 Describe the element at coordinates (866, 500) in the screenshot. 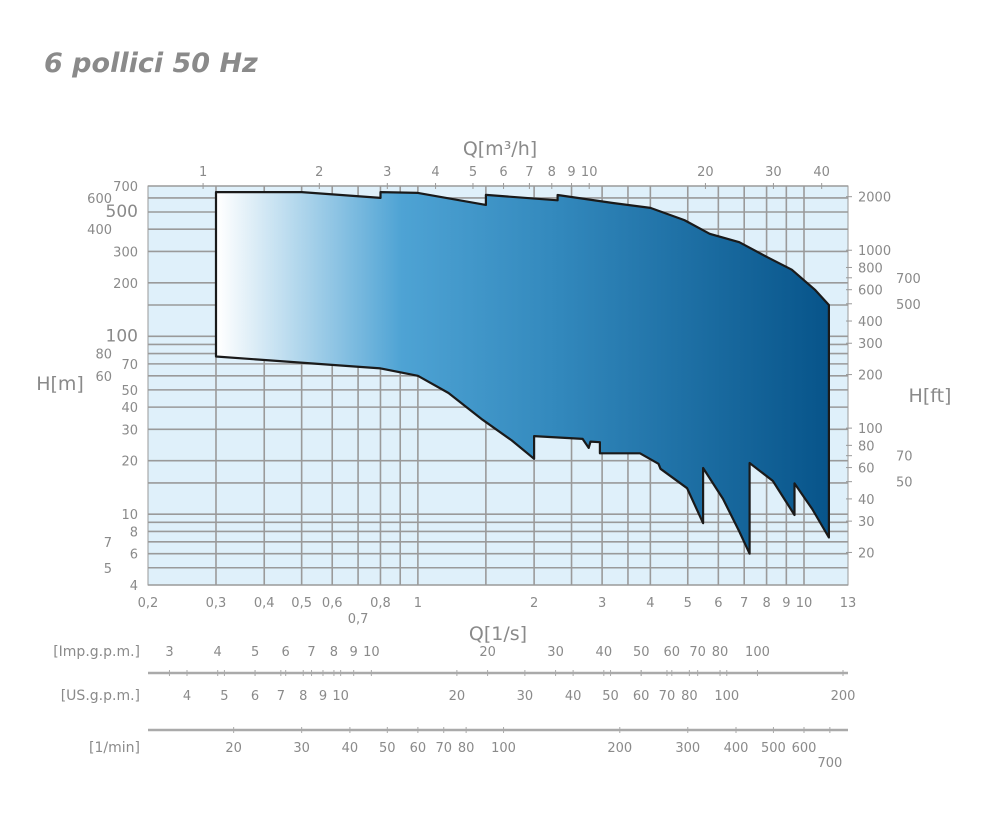

I see `y2-tick-label: 40` at that location.